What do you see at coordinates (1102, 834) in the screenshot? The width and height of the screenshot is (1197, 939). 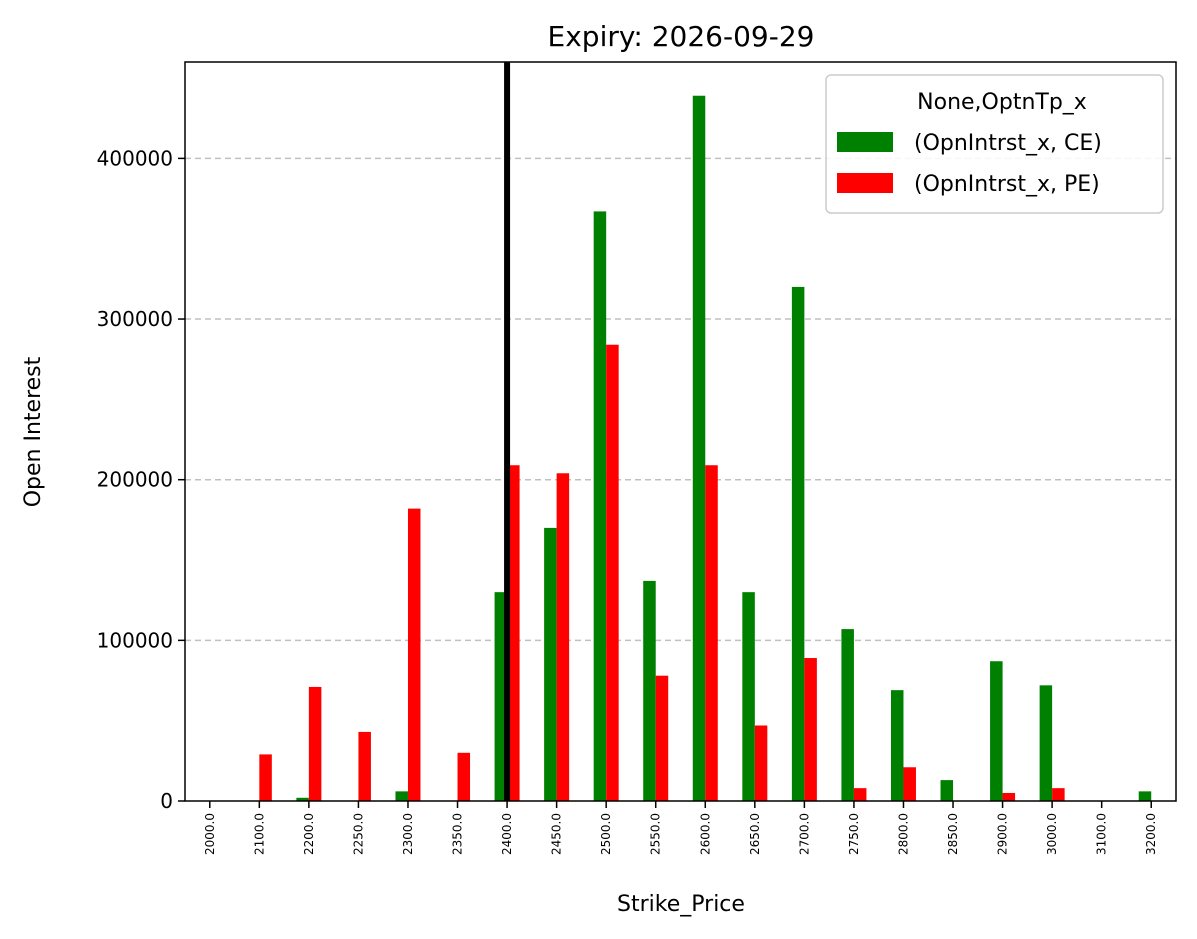 I see `x-tick-label: 3100.0` at bounding box center [1102, 834].